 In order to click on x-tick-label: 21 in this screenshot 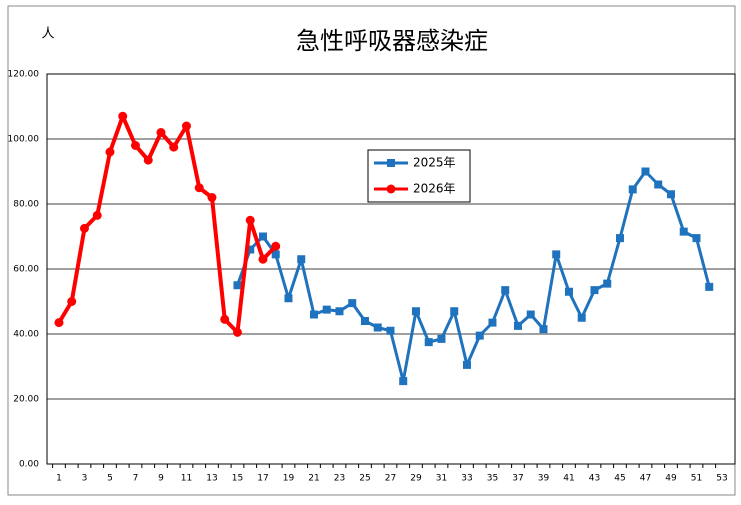, I will do `click(313, 479)`.